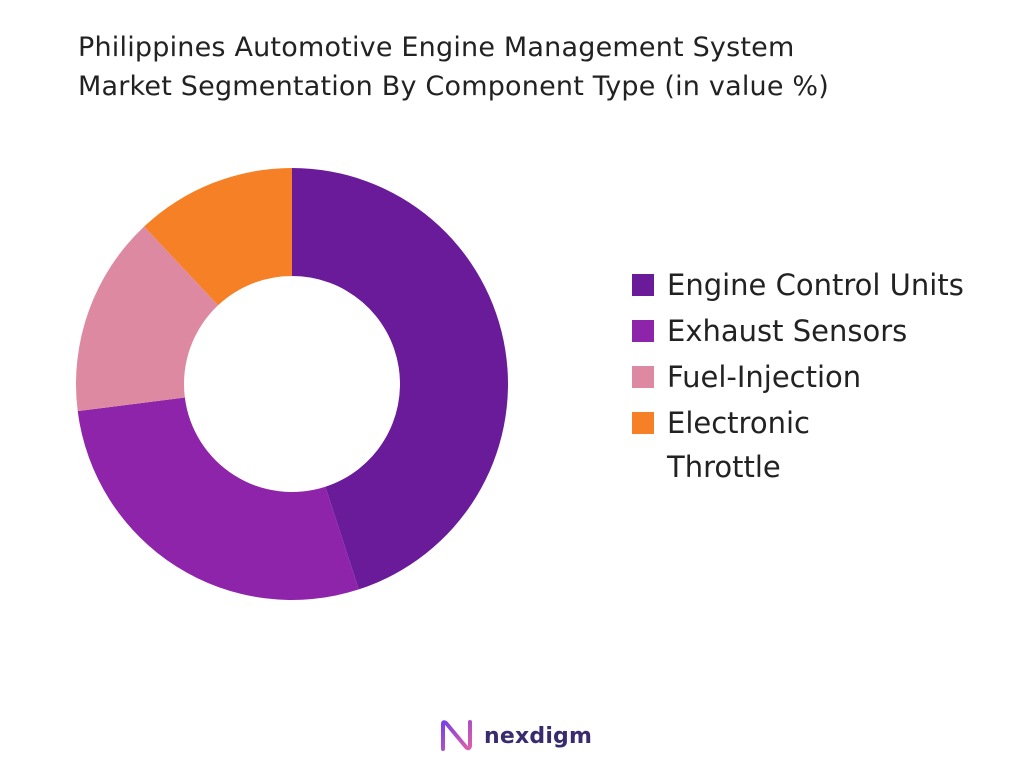  Describe the element at coordinates (538, 736) in the screenshot. I see `logo-text: nexdigm` at that location.